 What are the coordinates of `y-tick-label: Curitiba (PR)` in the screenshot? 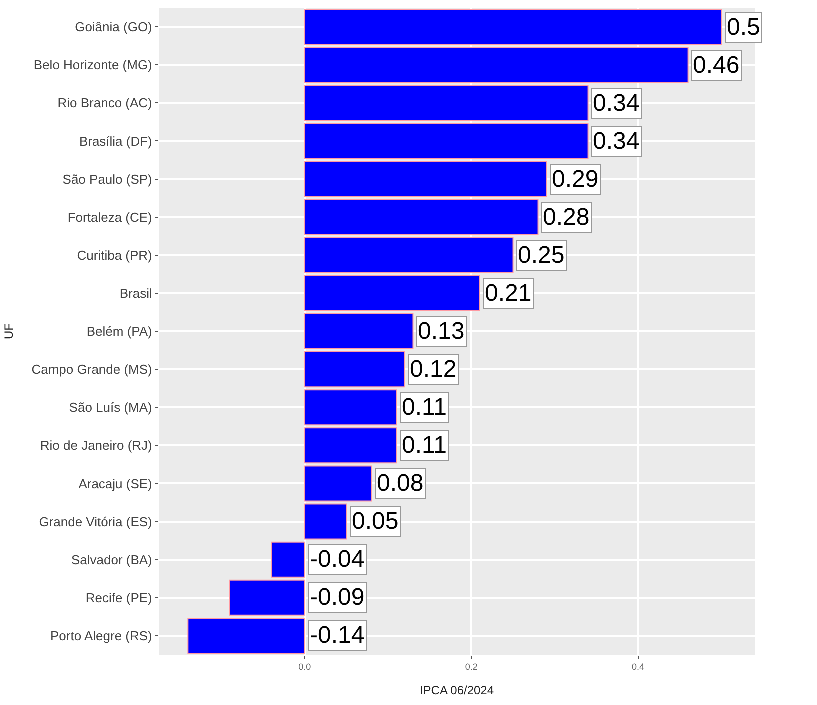 It's located at (114, 255).